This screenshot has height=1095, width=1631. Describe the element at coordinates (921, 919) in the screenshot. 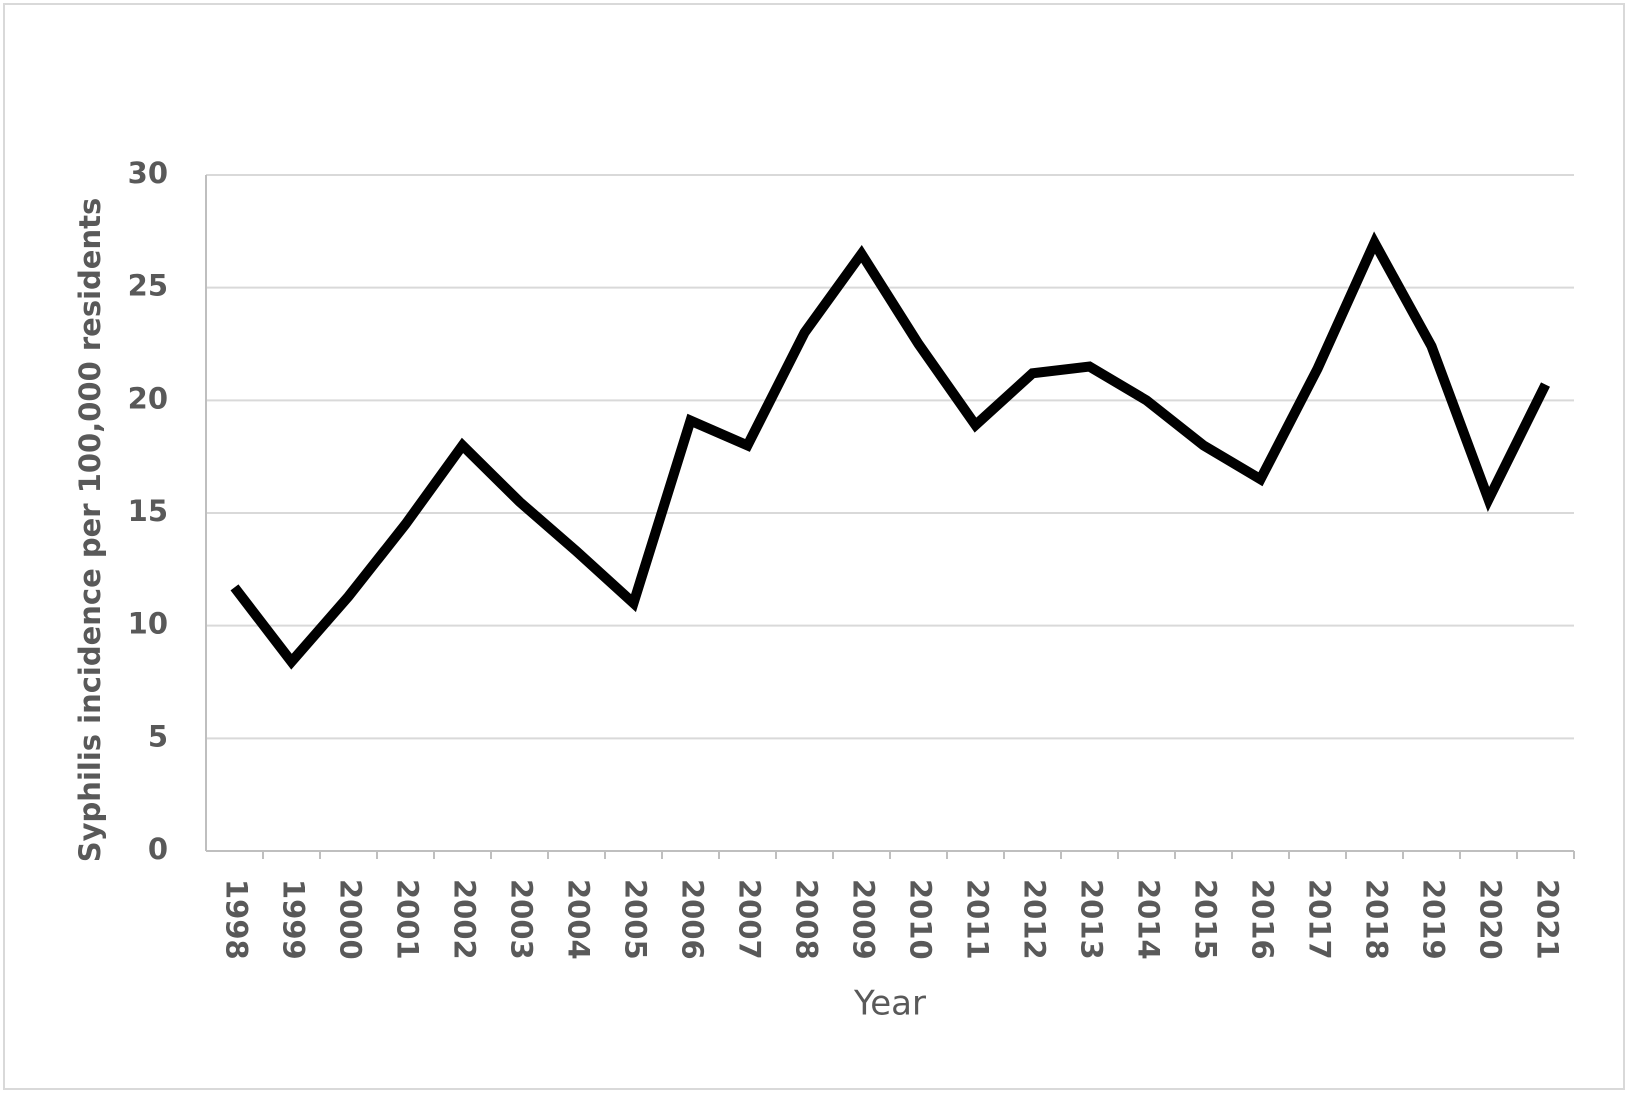

I see `x-tick-label: 2010` at that location.